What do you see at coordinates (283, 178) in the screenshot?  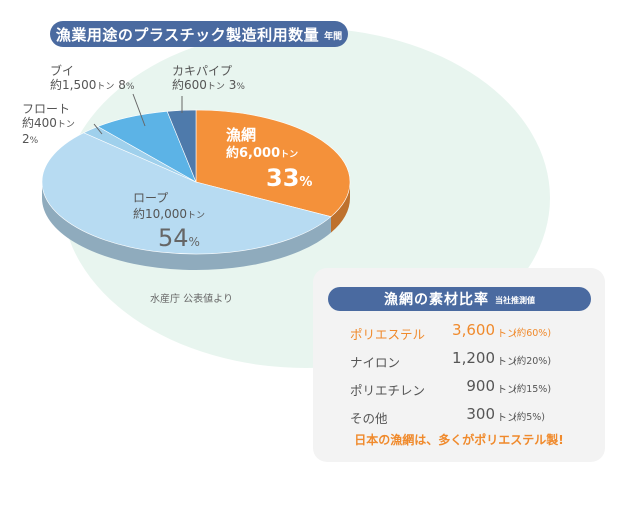 I see `slice-percent-net: 33` at bounding box center [283, 178].